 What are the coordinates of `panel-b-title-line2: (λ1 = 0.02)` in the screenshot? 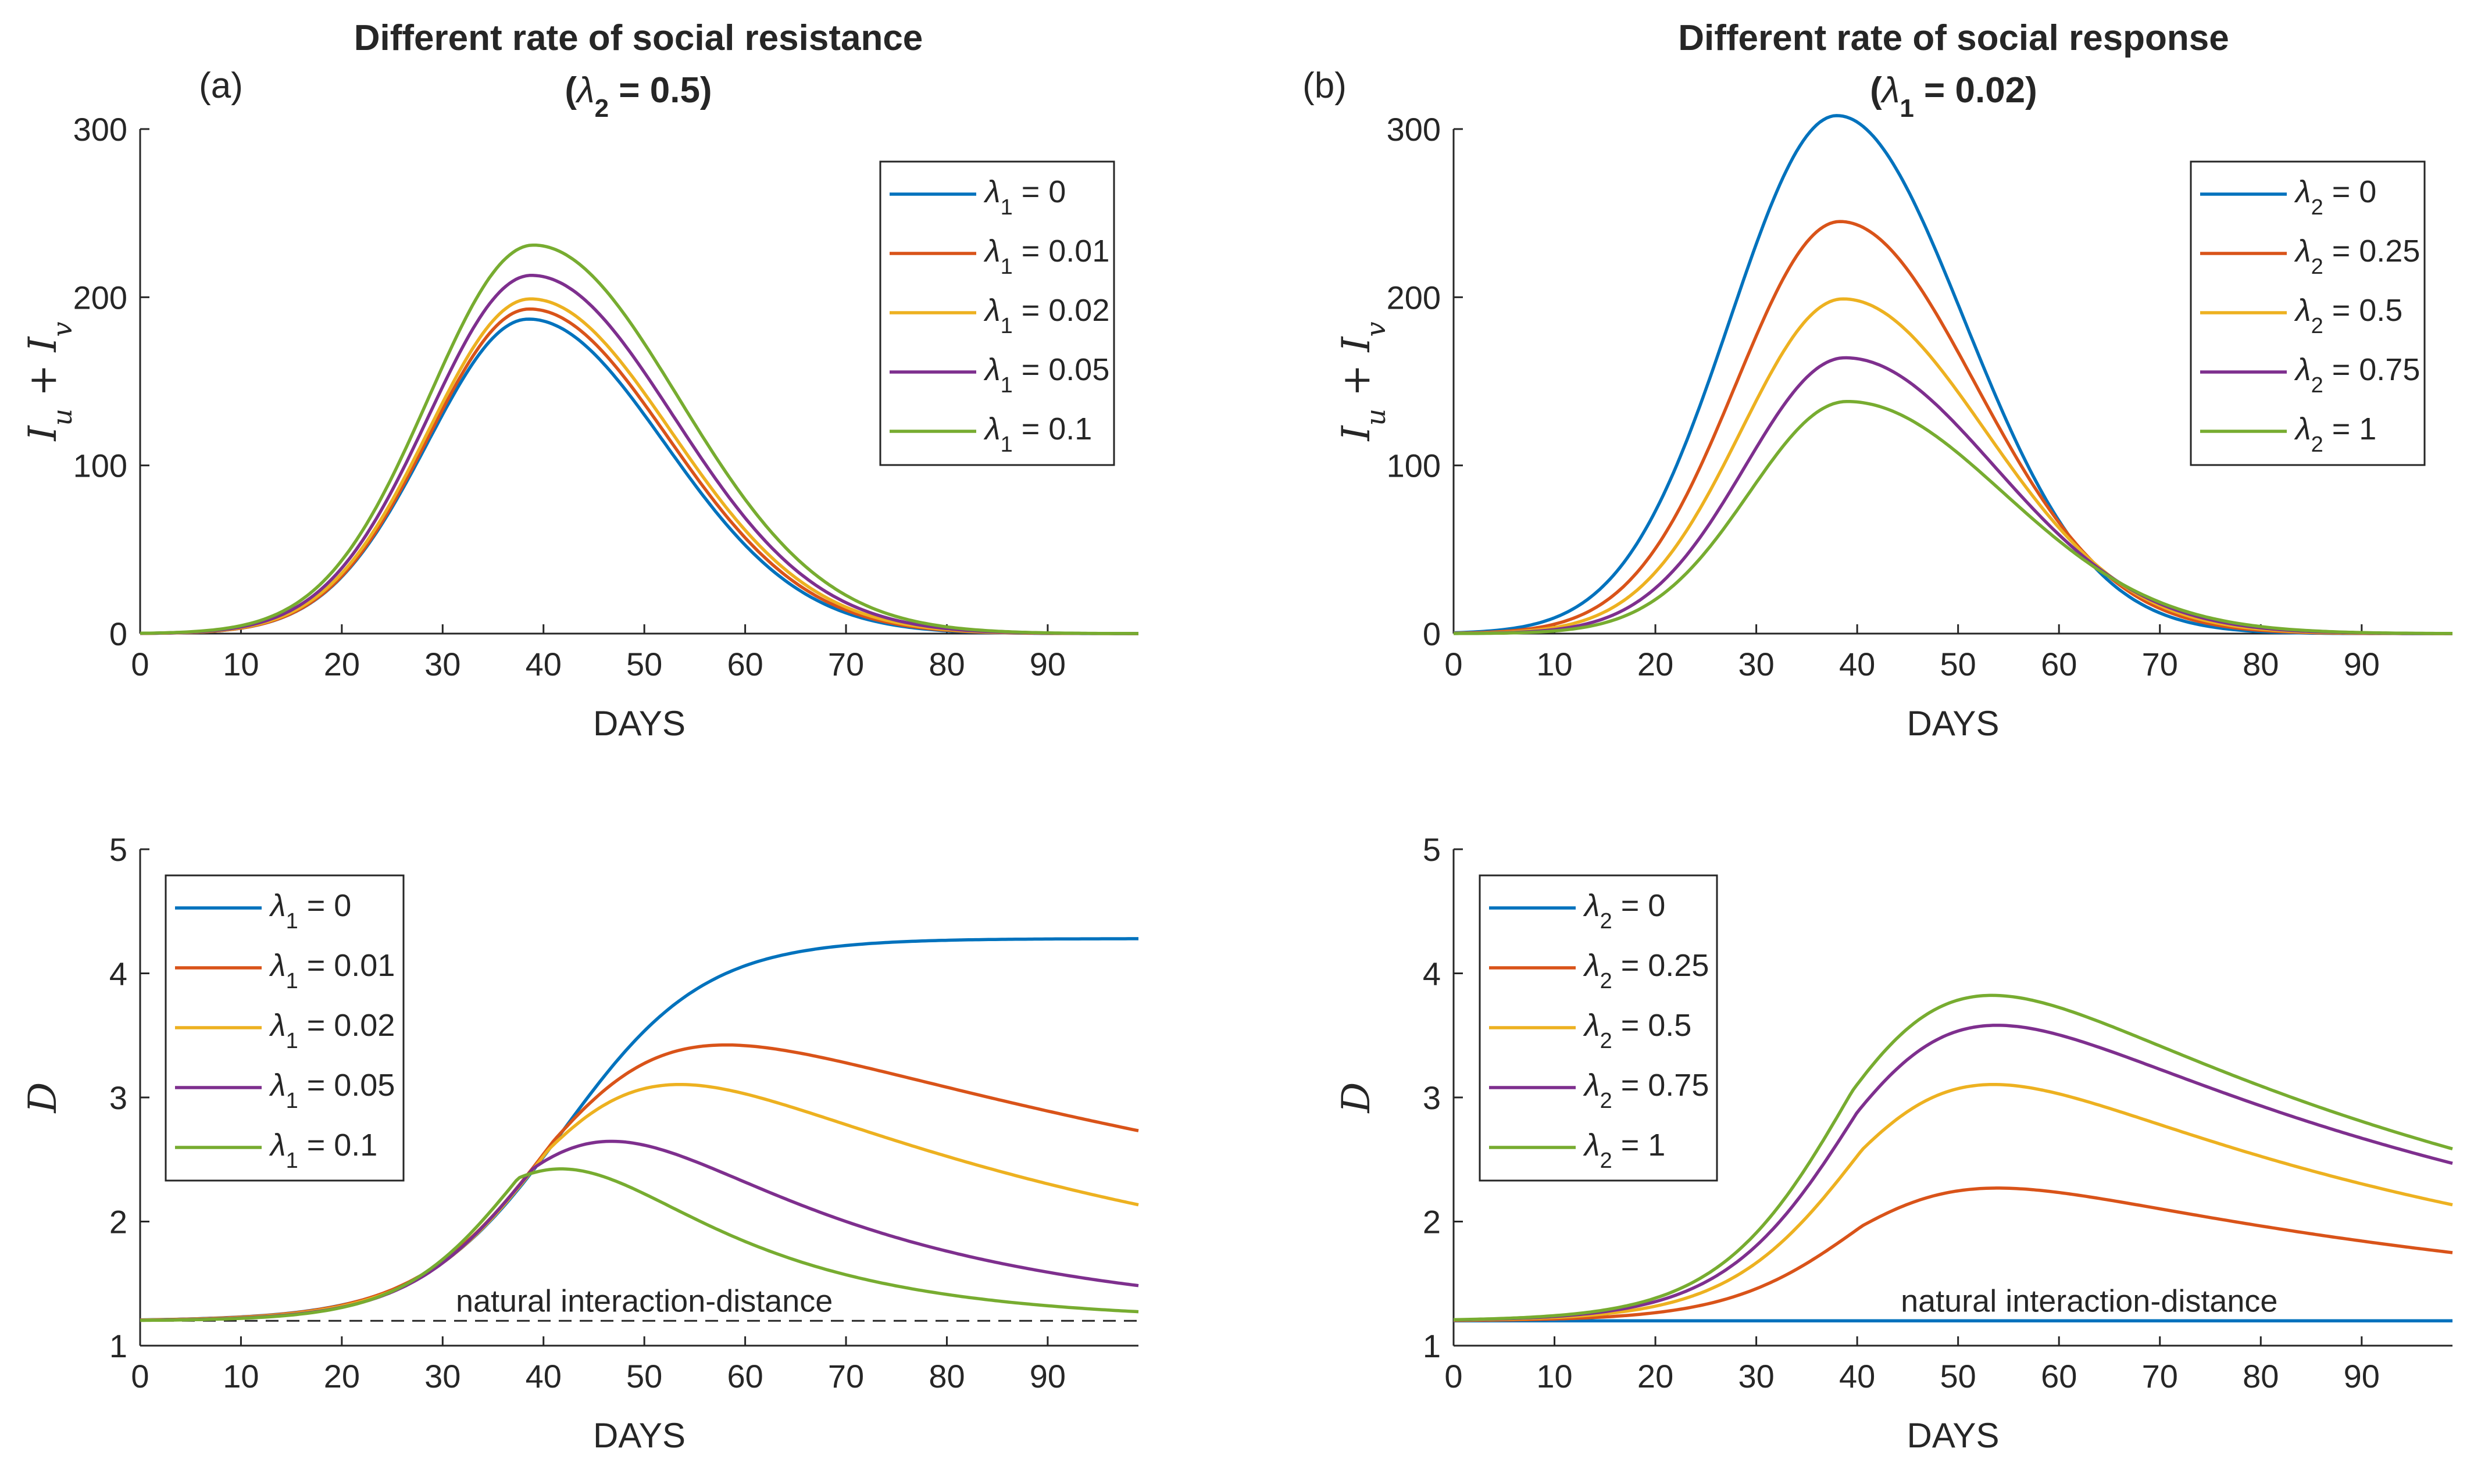 It's located at (1953, 97).